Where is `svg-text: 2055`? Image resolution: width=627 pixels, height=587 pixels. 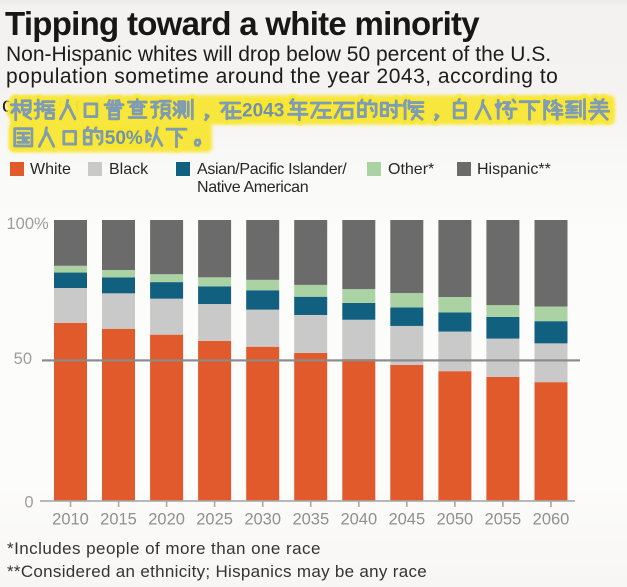 svg-text: 2055 is located at coordinates (503, 520).